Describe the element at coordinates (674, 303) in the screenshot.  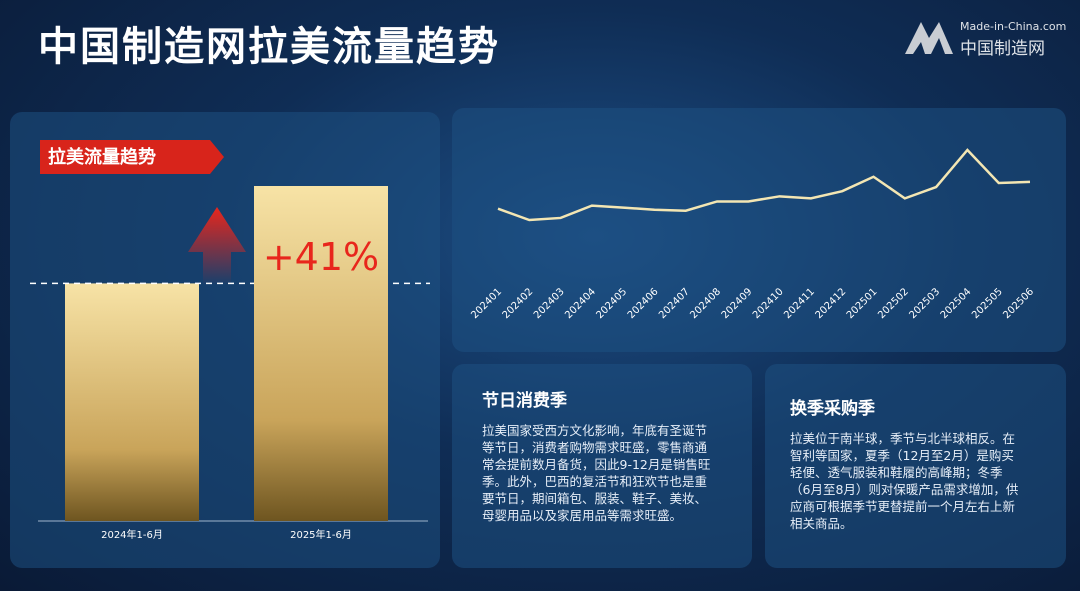
I see `x-tick-label: 202407` at that location.